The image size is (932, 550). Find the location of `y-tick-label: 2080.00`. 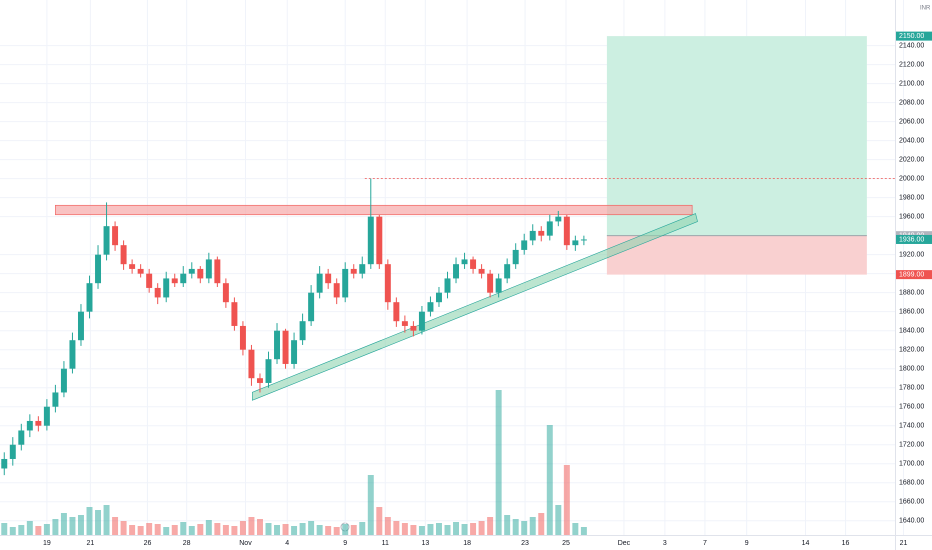

y-tick-label: 2080.00 is located at coordinates (911, 102).